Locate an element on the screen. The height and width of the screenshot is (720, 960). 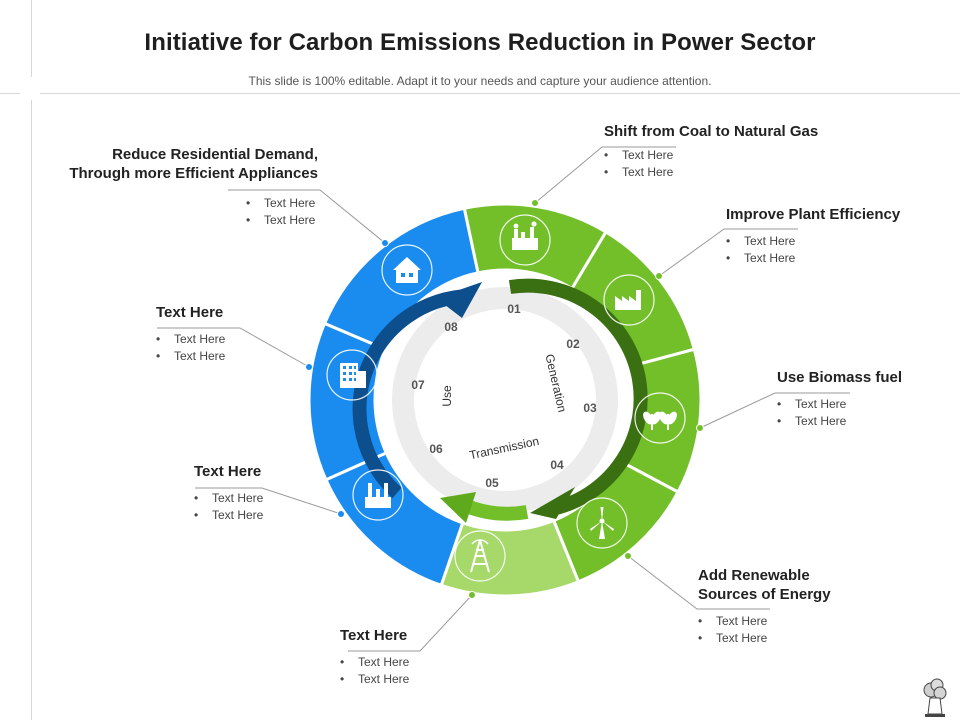
block-residential-heading-line1: Reduce Residential Demand, is located at coordinates (215, 154).